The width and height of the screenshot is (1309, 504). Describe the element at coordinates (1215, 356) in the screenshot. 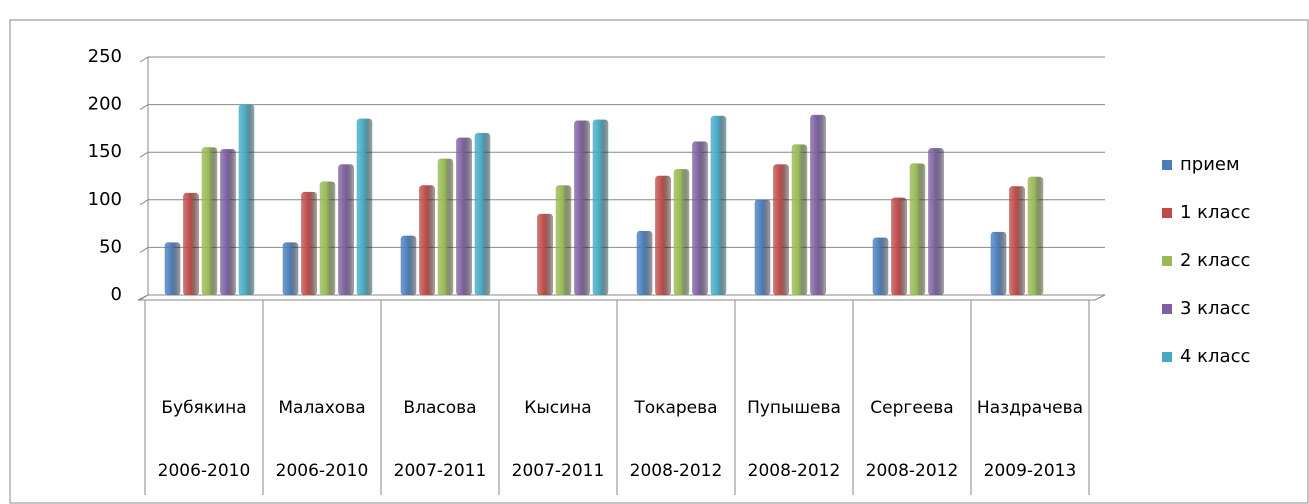

I see `legend-label: 4 класс` at that location.